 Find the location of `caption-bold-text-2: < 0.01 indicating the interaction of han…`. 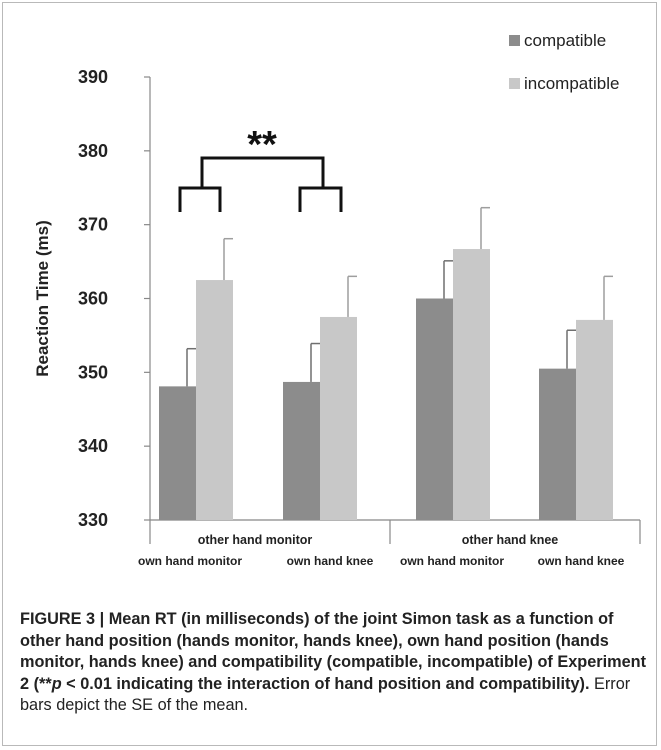

caption-bold-text-2: < 0.01 indicating the interaction of han… is located at coordinates (325, 683).